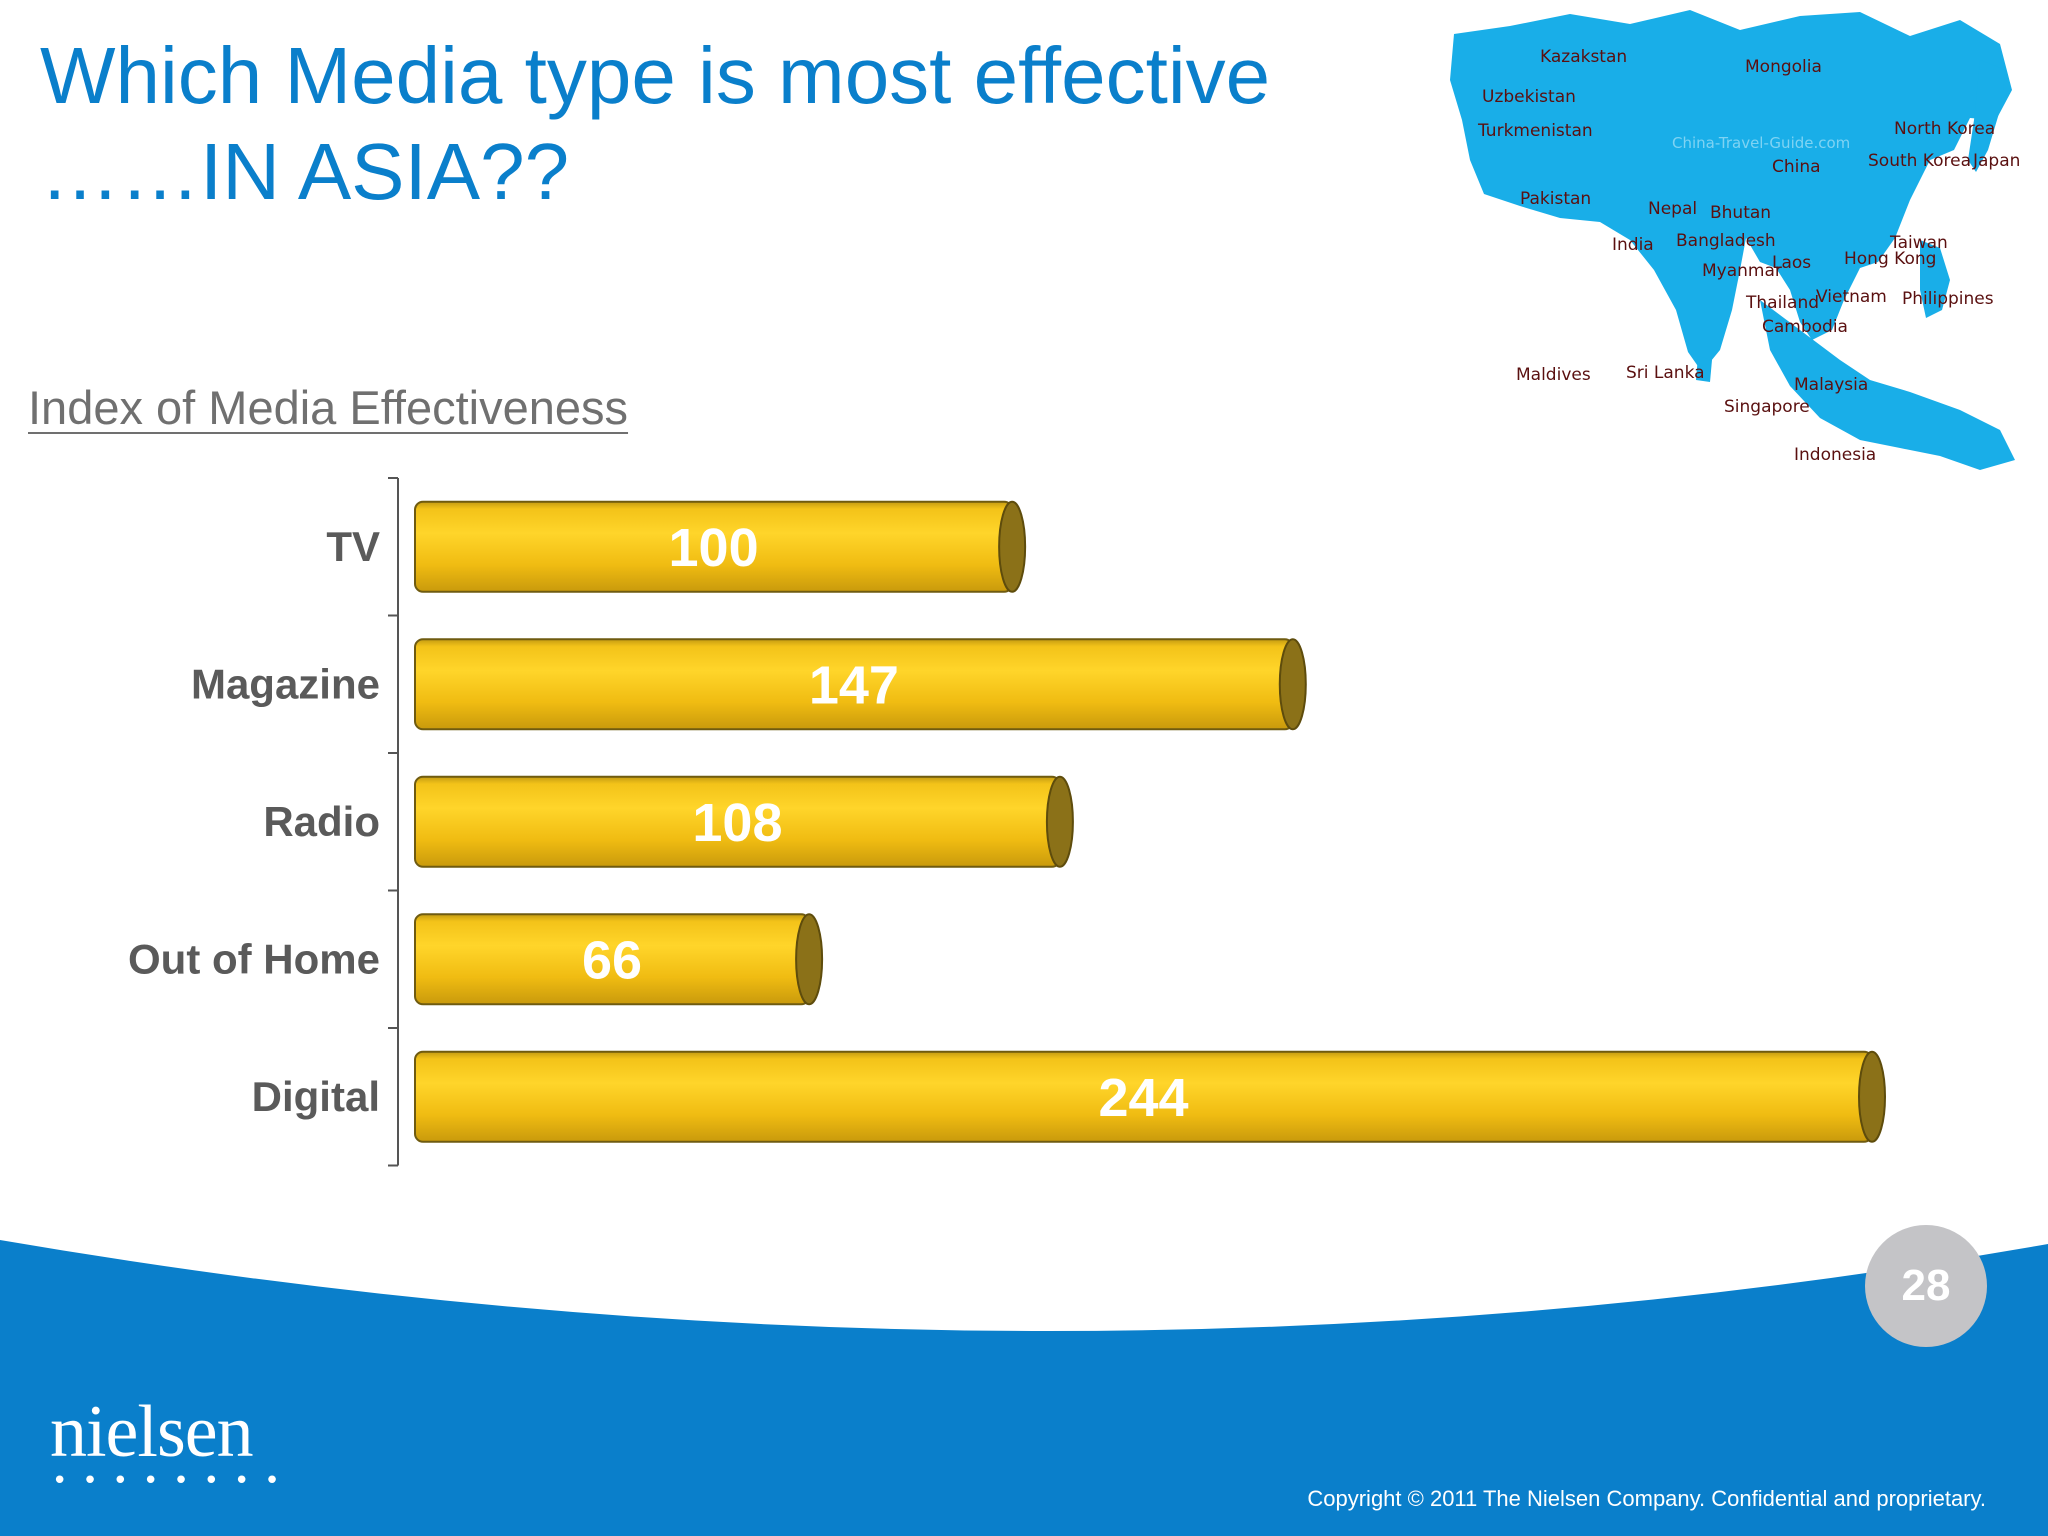  What do you see at coordinates (285, 683) in the screenshot?
I see `category-label: Magazine` at bounding box center [285, 683].